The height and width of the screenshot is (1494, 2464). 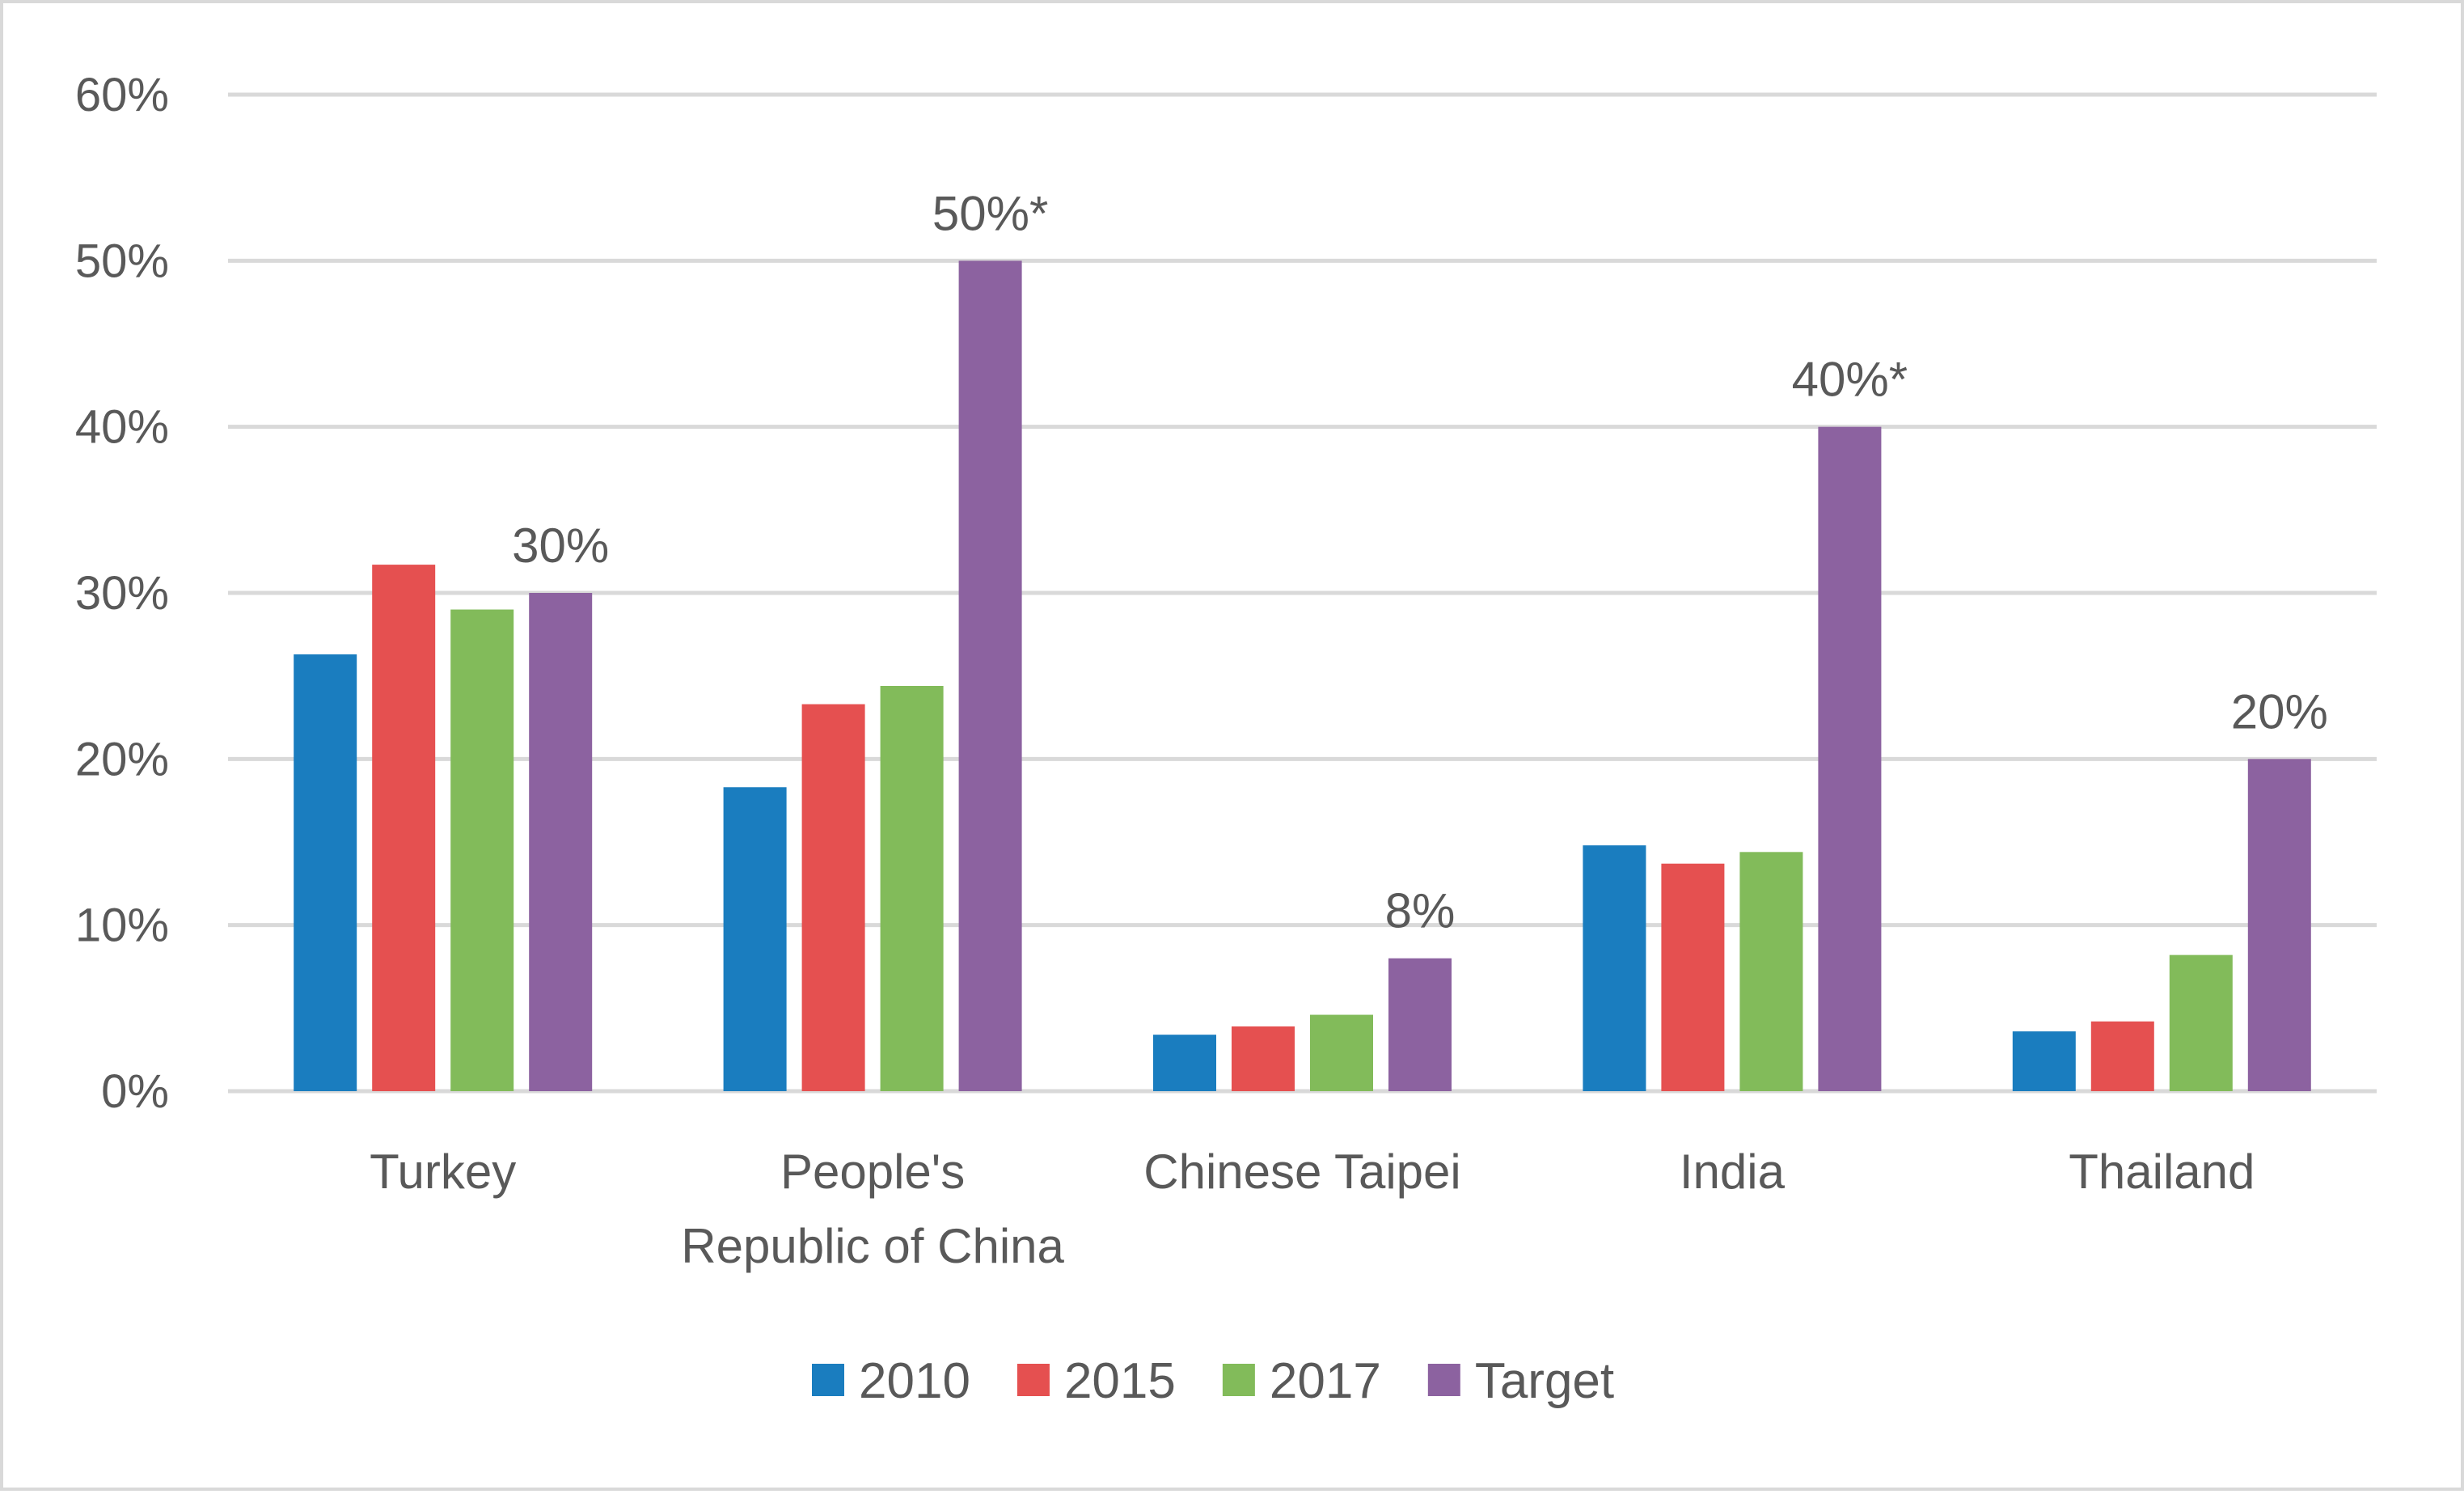 I want to click on y-tick-label: 30%, so click(x=122, y=593).